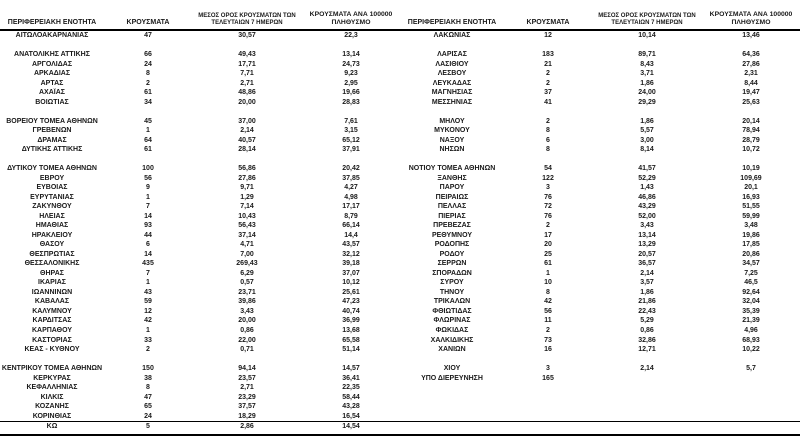 This screenshot has width=800, height=436. What do you see at coordinates (600, 93) in the screenshot?
I see `table-row: ΜΑΓΝΗΣΙΑΣ 37 24,00 19,47` at bounding box center [600, 93].